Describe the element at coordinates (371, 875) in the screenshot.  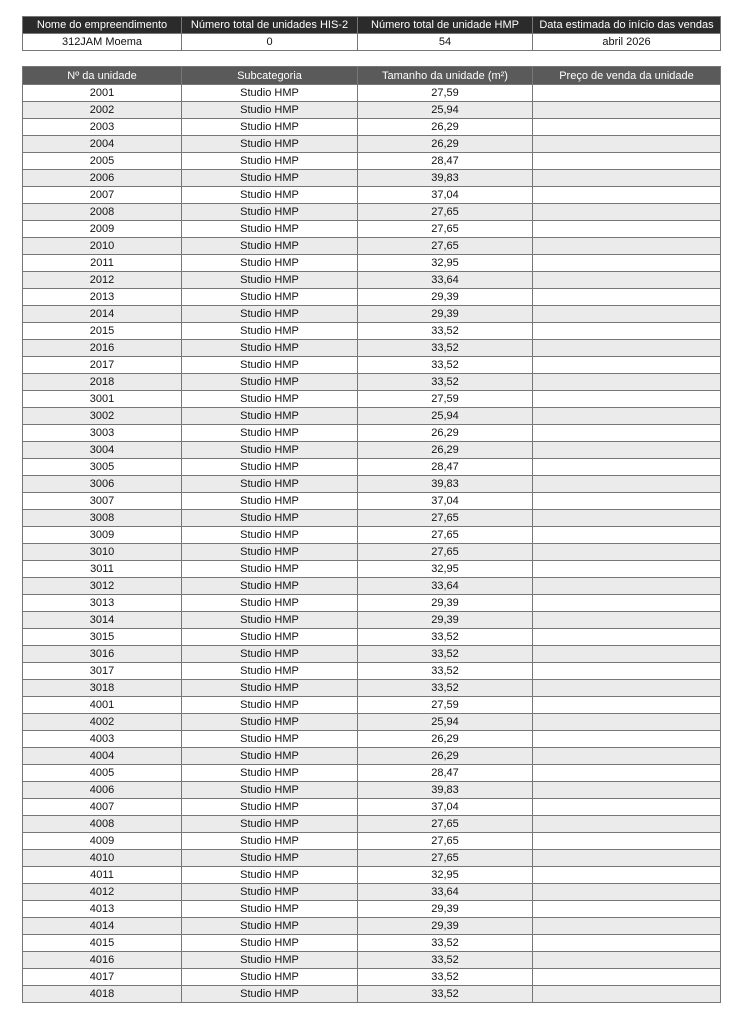
I see `table-row: 4011 Studio HMP 32,95` at that location.